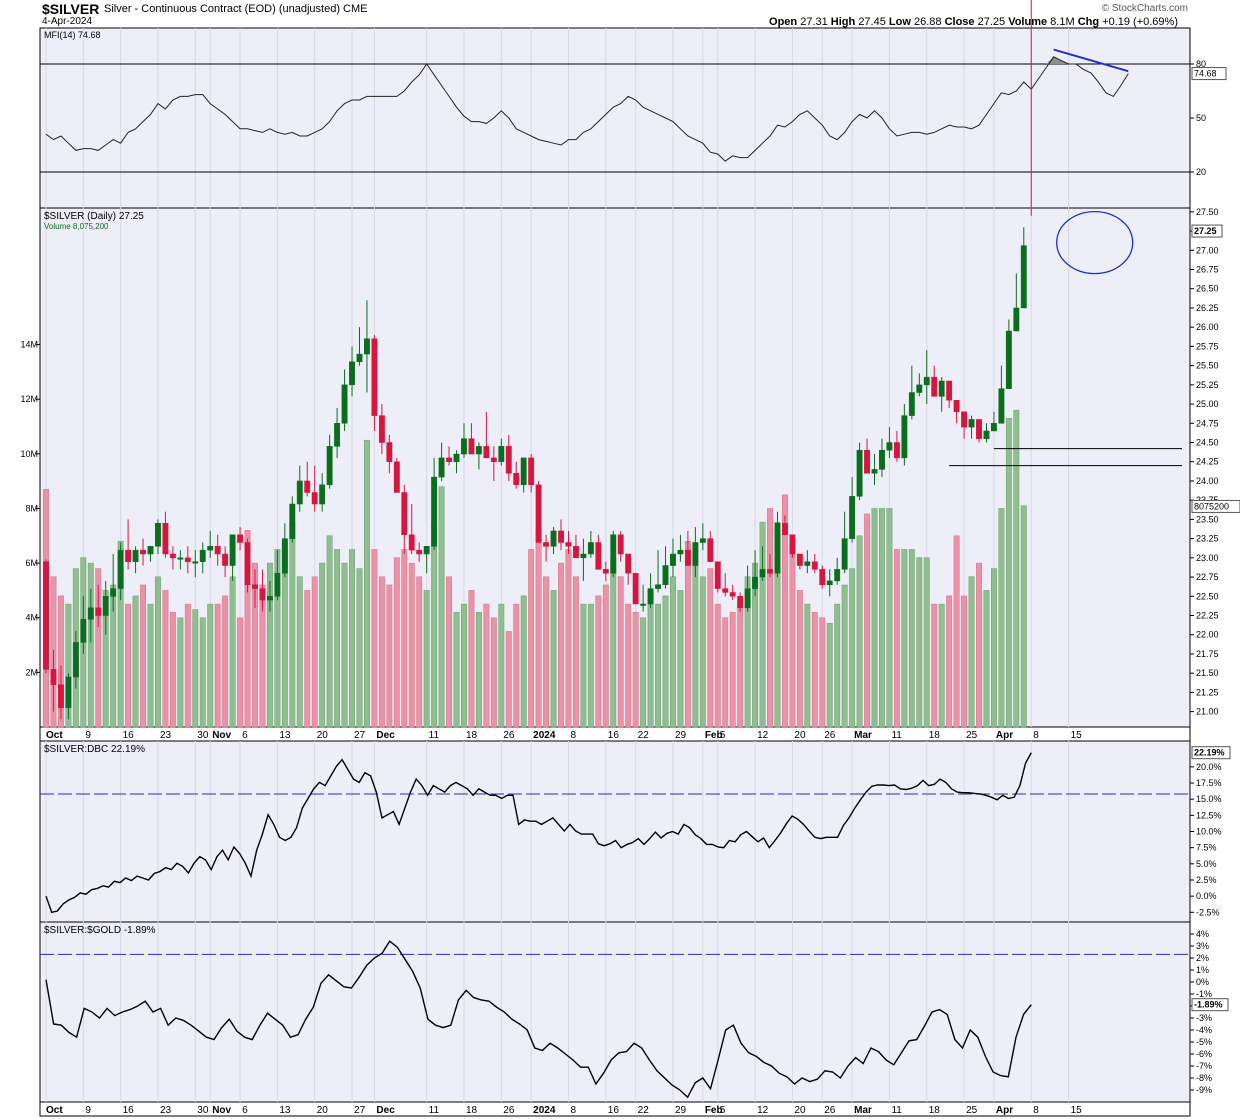 The width and height of the screenshot is (1240, 1119). I want to click on price-tick-label: 27.50, so click(1207, 212).